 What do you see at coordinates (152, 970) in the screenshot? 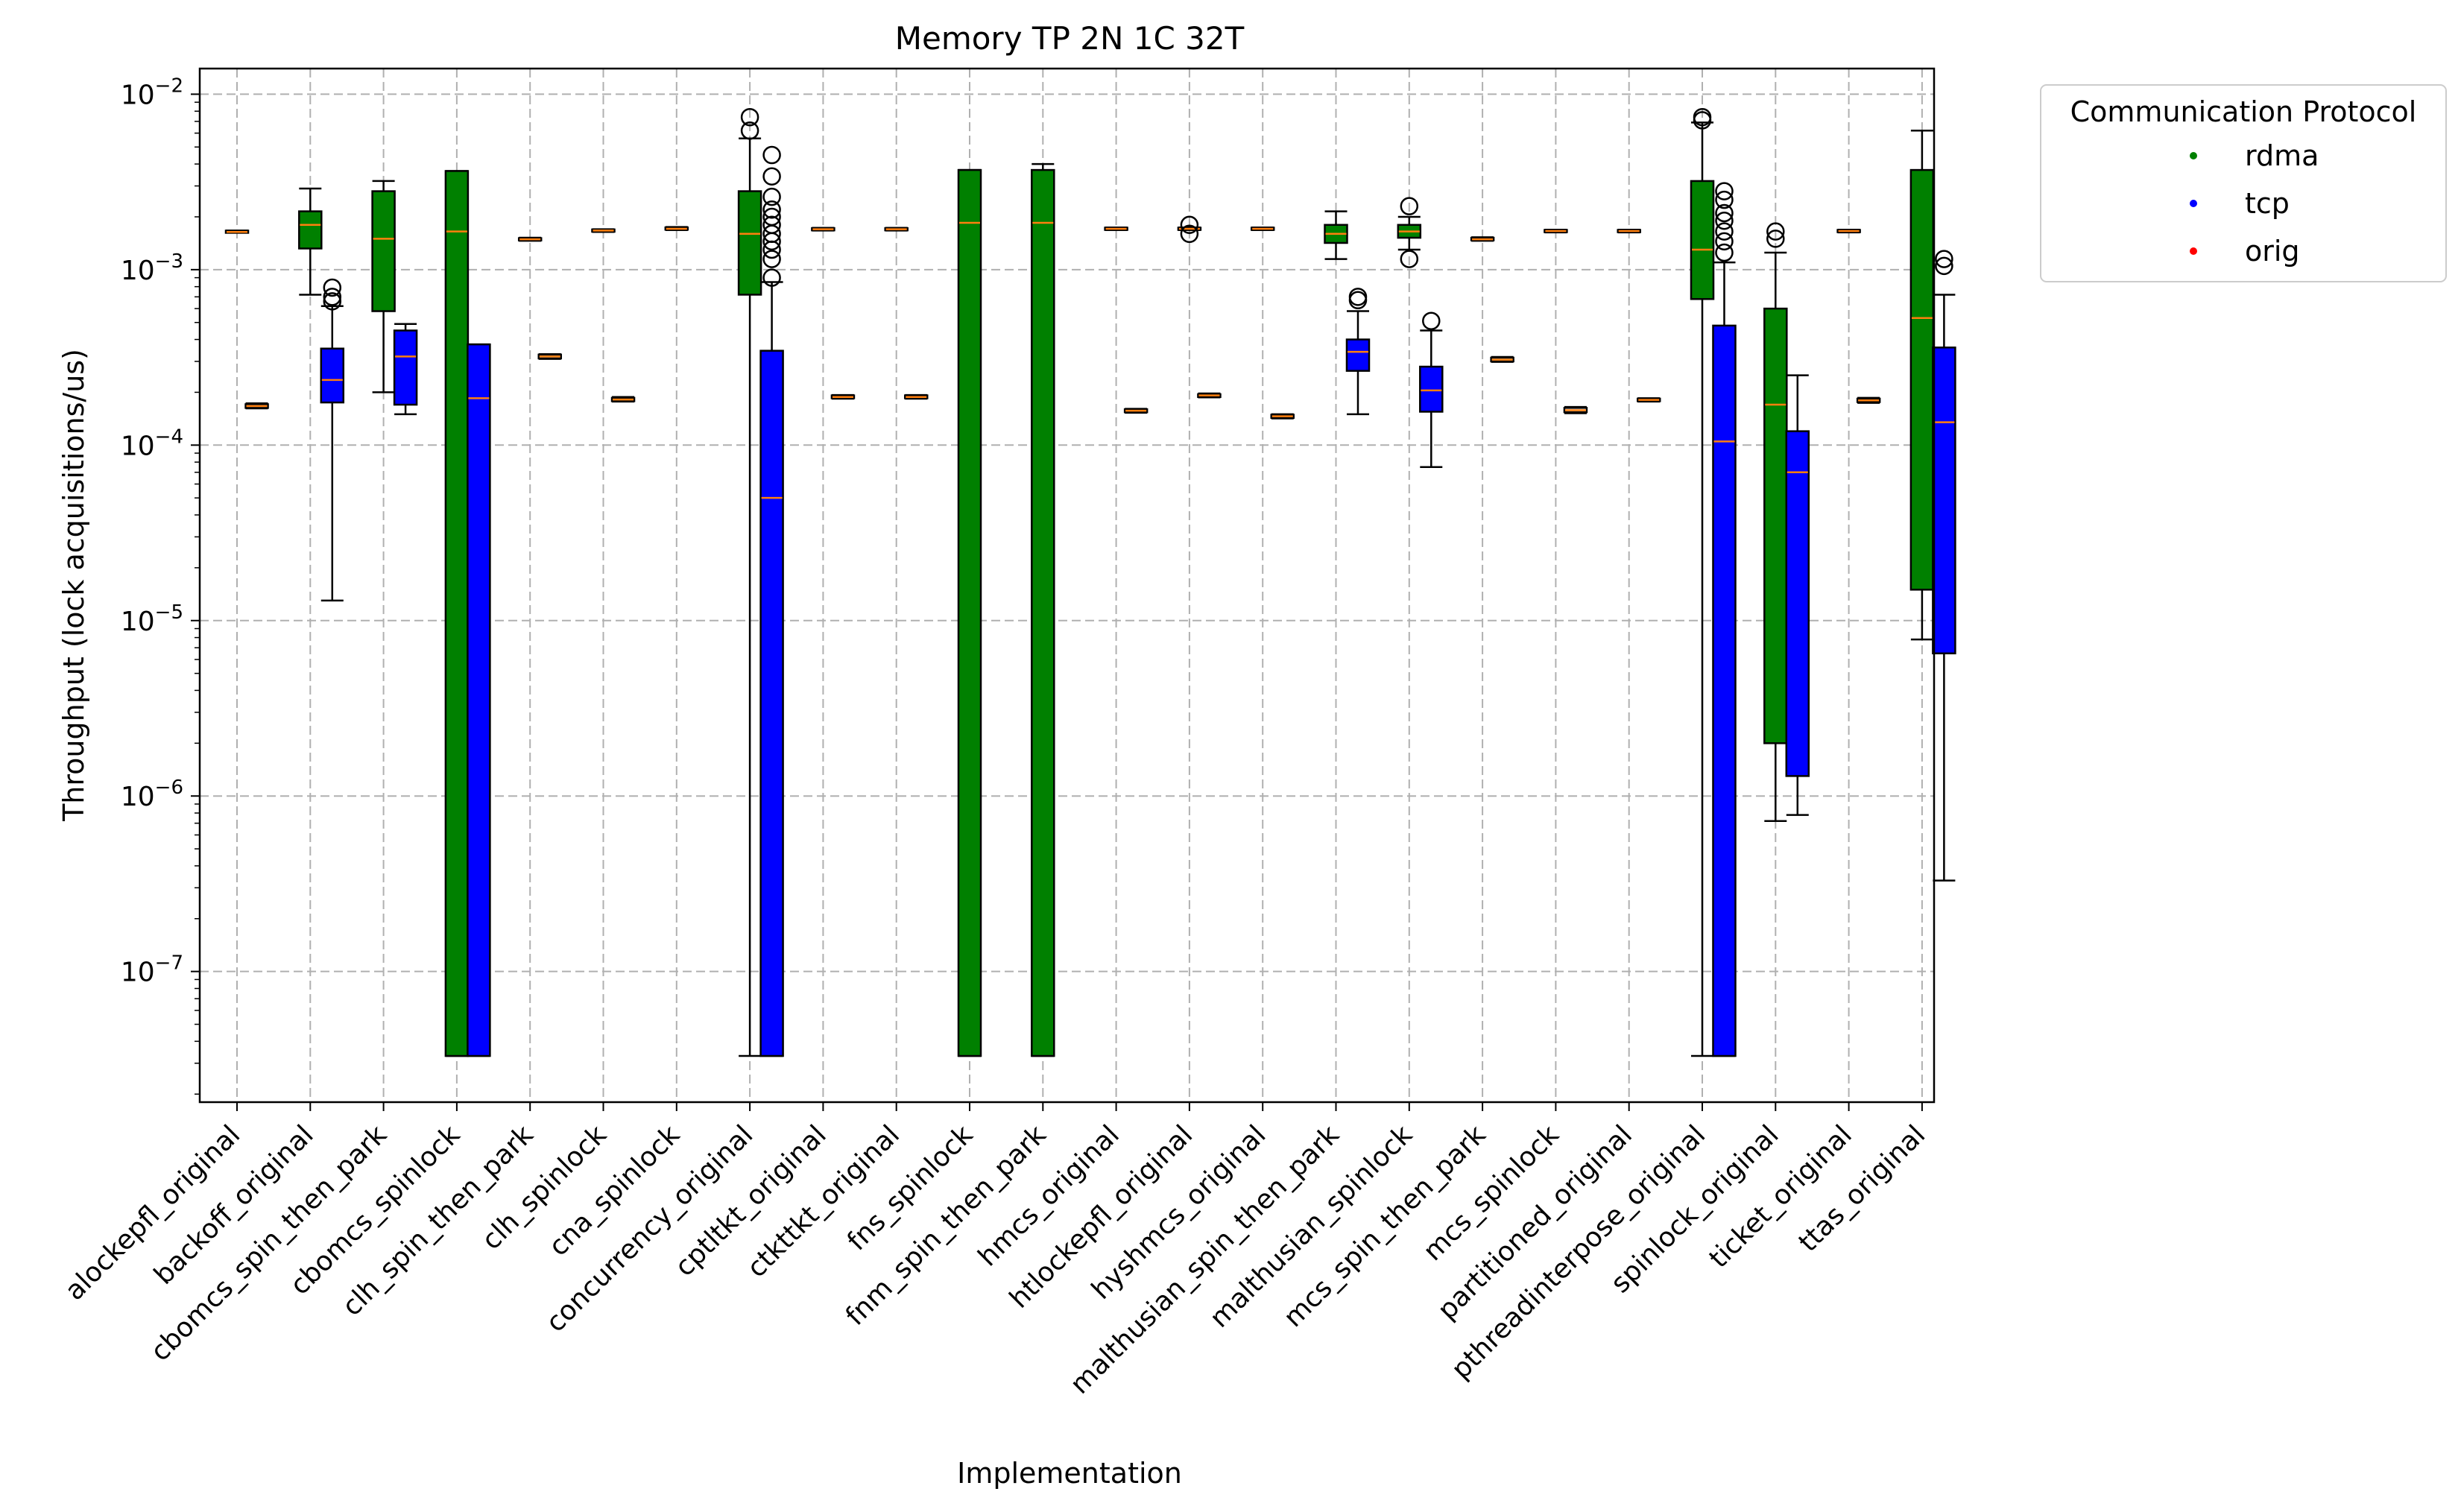
I see `y-tick-label: 10⁻⁷` at bounding box center [152, 970].